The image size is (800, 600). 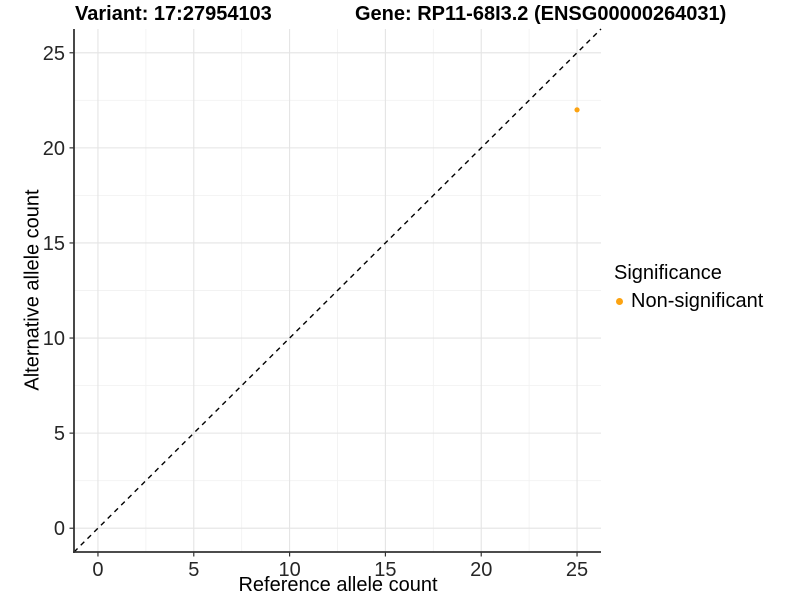 I want to click on legend: Significance Non-significant, so click(x=688, y=287).